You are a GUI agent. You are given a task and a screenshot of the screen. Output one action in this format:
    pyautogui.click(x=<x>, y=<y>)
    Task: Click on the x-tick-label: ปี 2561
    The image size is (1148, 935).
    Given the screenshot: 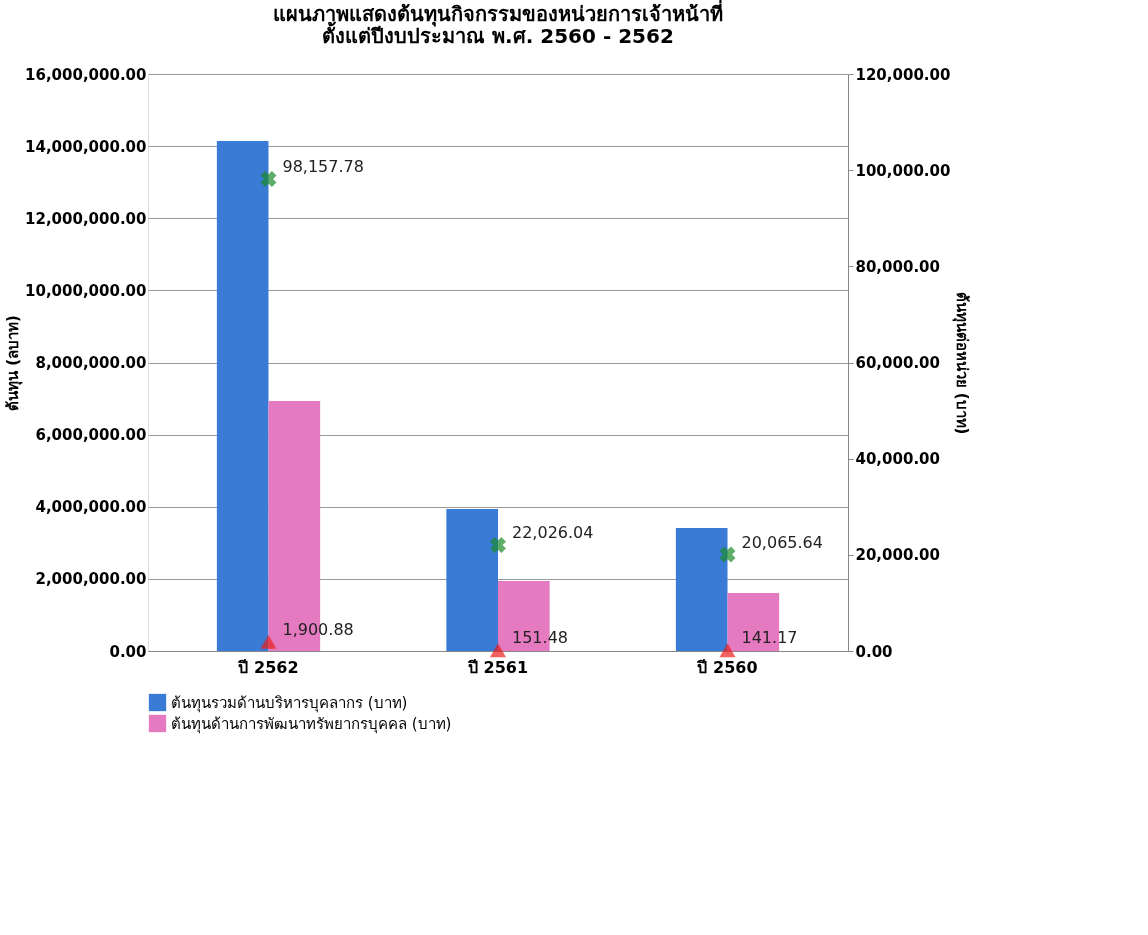 What is the action you would take?
    pyautogui.click(x=497, y=667)
    